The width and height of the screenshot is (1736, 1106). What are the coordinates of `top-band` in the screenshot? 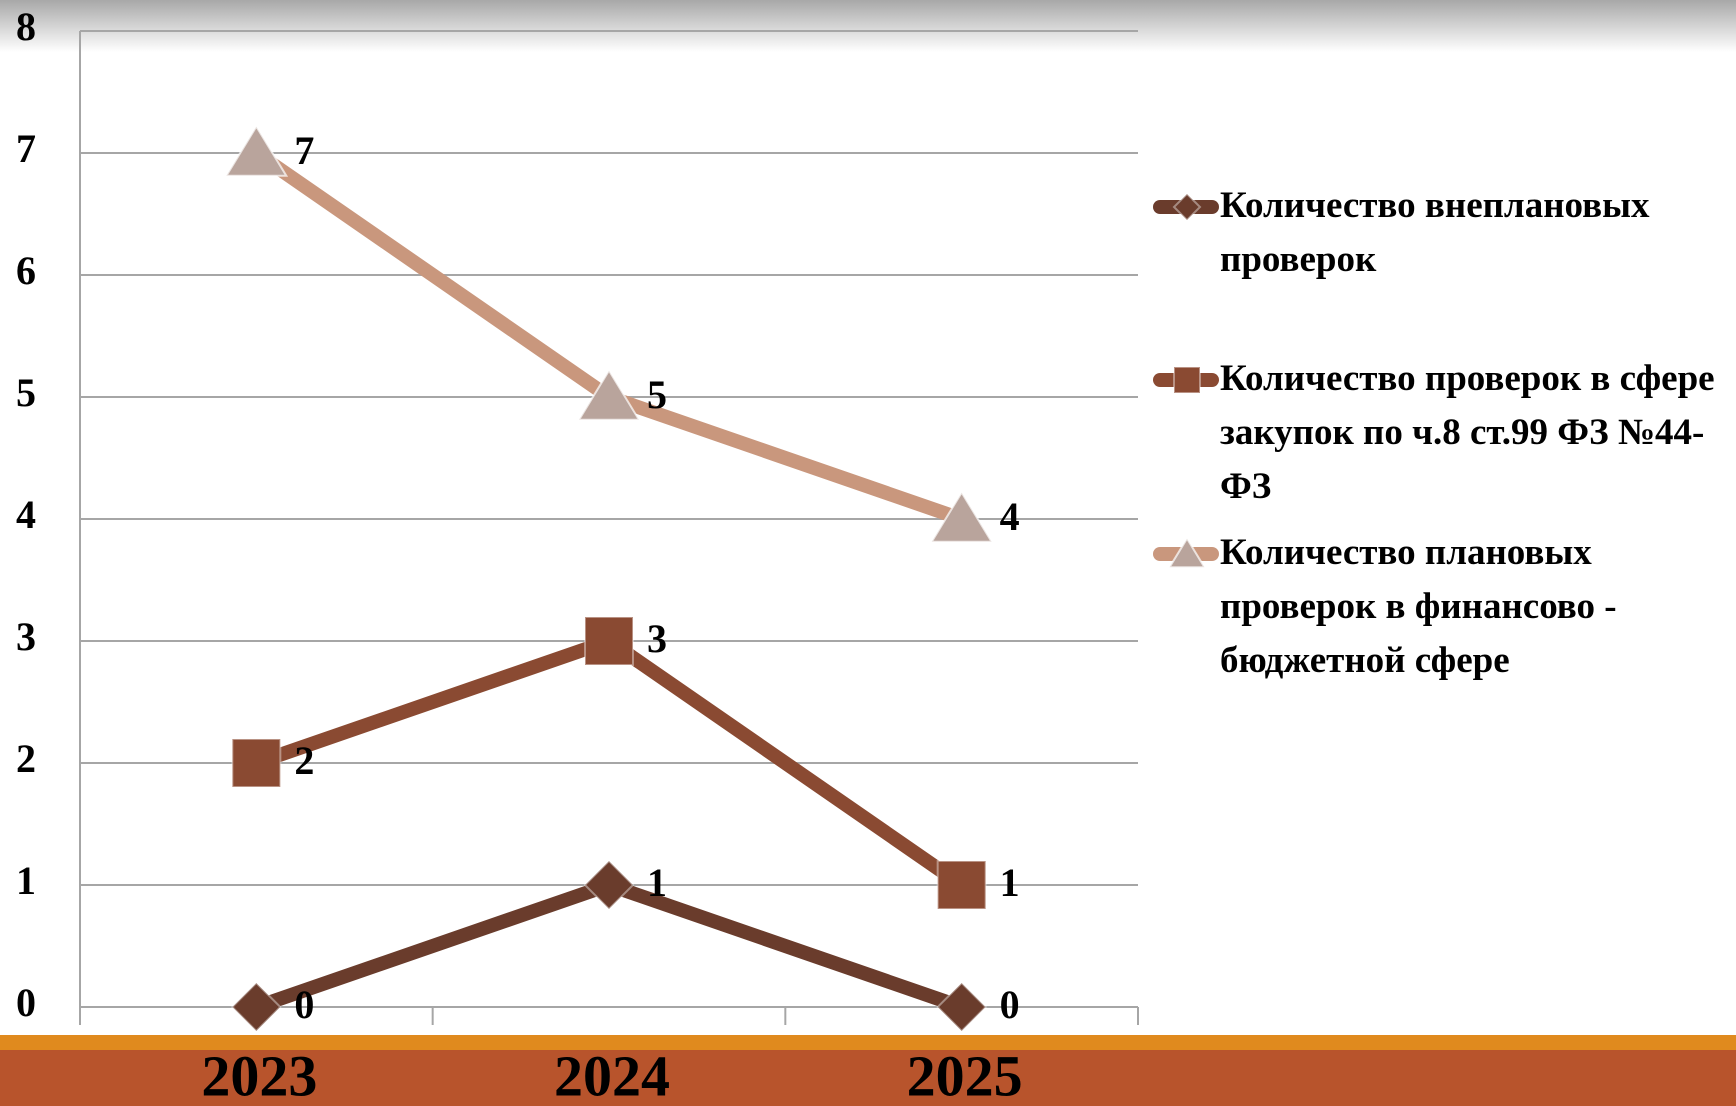 It's located at (868, 26).